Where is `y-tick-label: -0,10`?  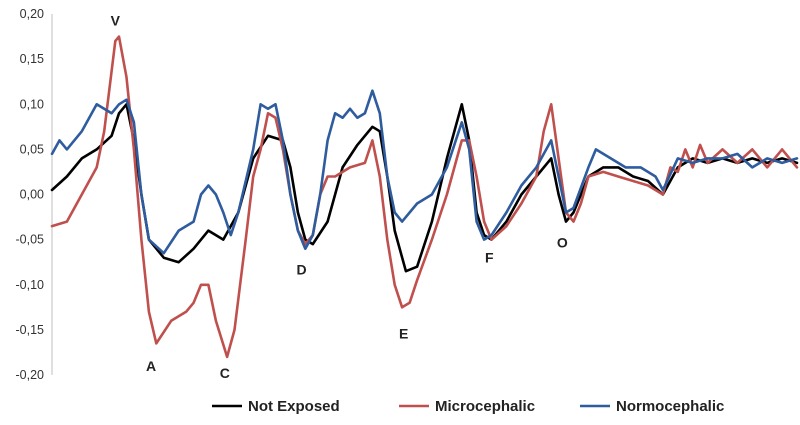
y-tick-label: -0,10 is located at coordinates (30, 285).